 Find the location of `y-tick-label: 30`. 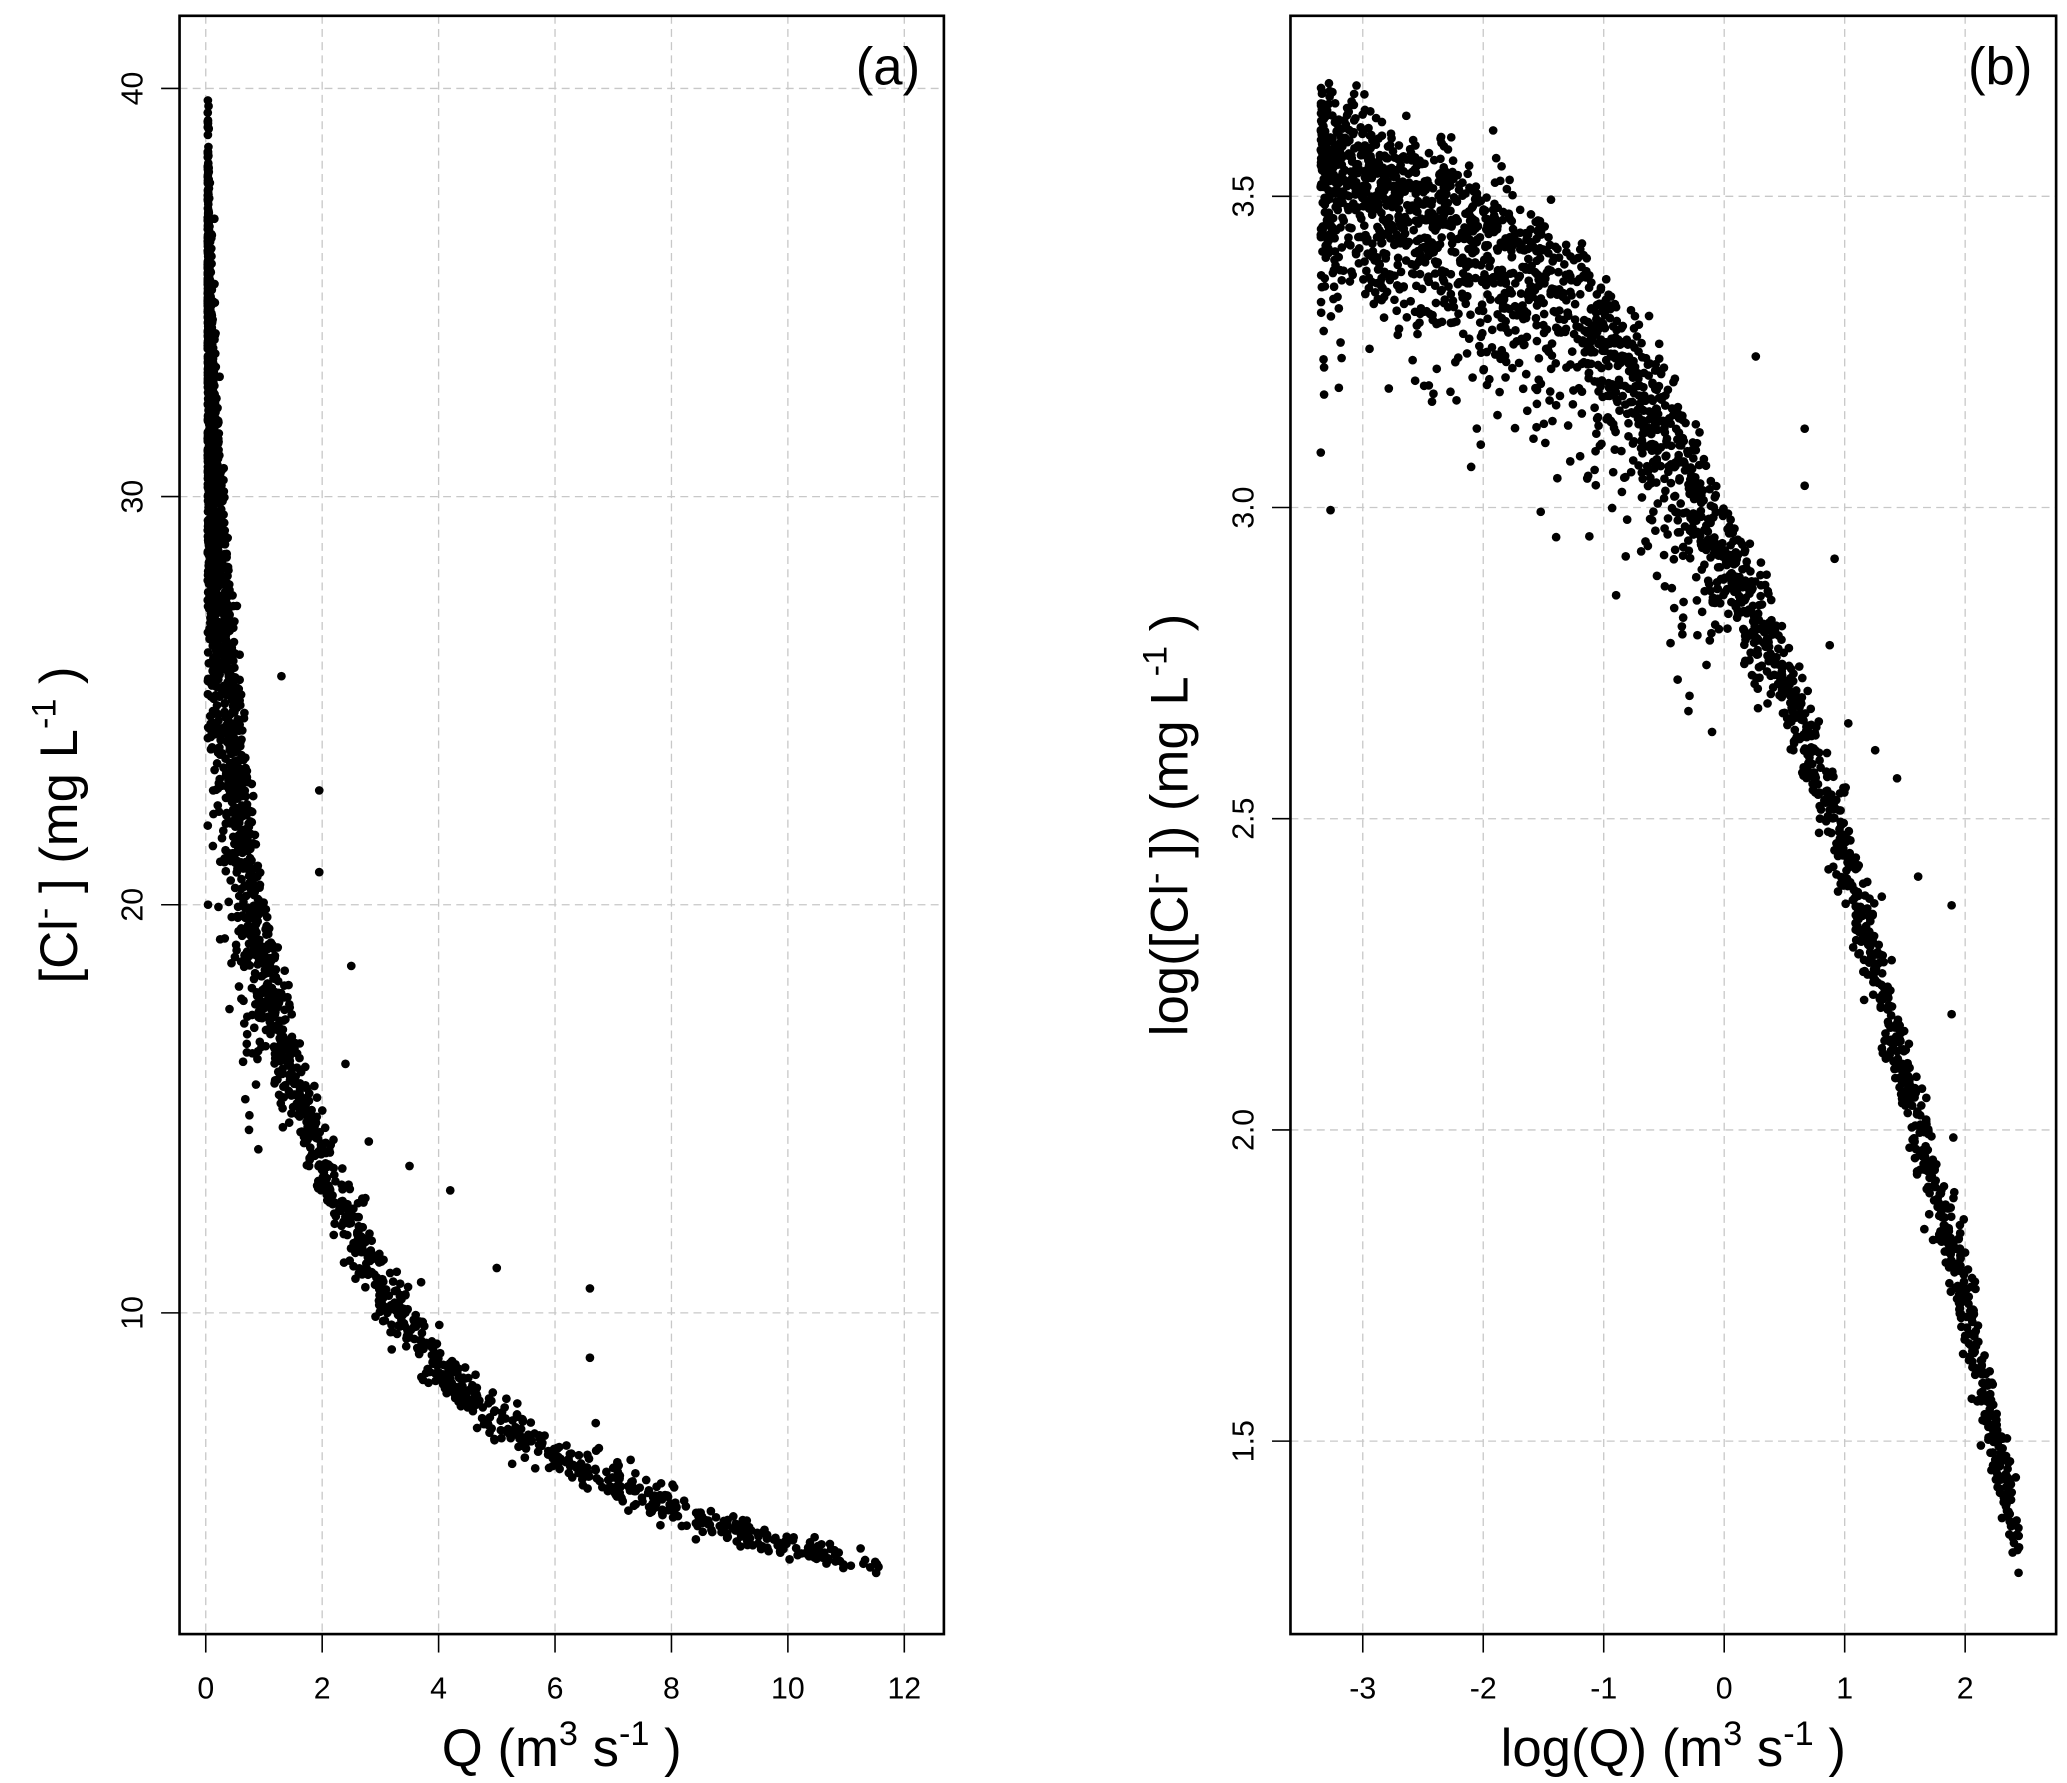

y-tick-label: 30 is located at coordinates (133, 497).